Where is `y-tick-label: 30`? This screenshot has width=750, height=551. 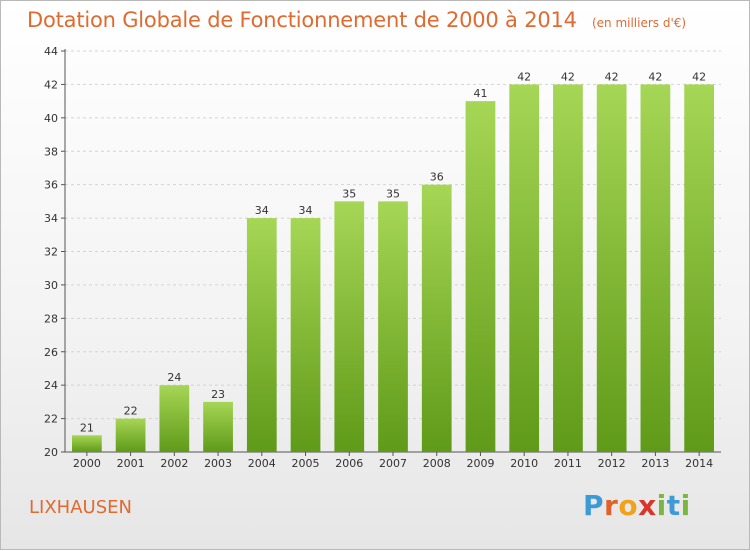
y-tick-label: 30 is located at coordinates (51, 285).